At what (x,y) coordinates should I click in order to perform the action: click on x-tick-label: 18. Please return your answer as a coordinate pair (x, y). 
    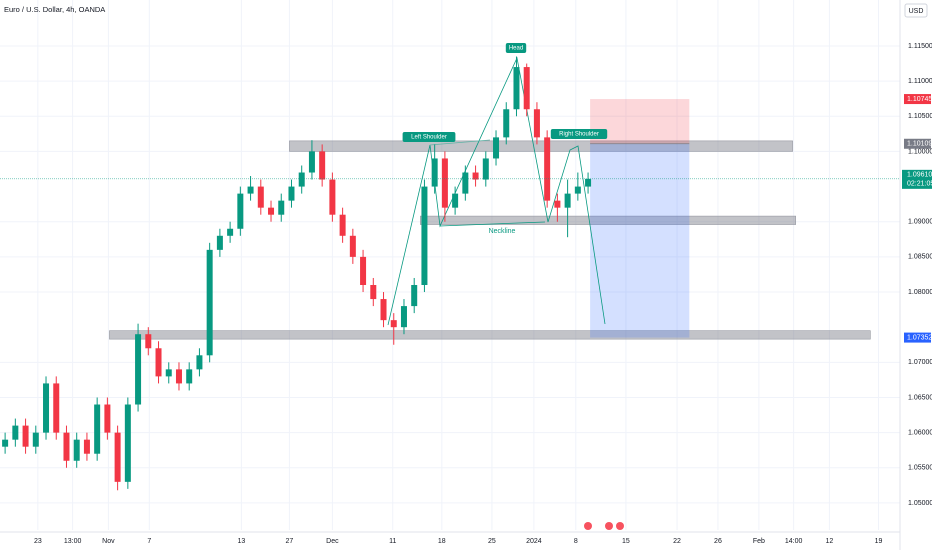
    Looking at the image, I should click on (442, 541).